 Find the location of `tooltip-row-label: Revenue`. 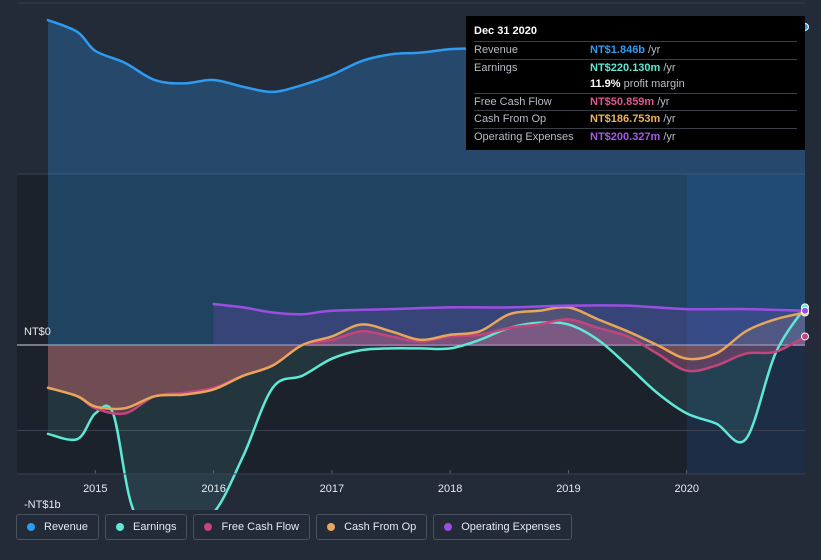

tooltip-row-label: Revenue is located at coordinates (496, 50).